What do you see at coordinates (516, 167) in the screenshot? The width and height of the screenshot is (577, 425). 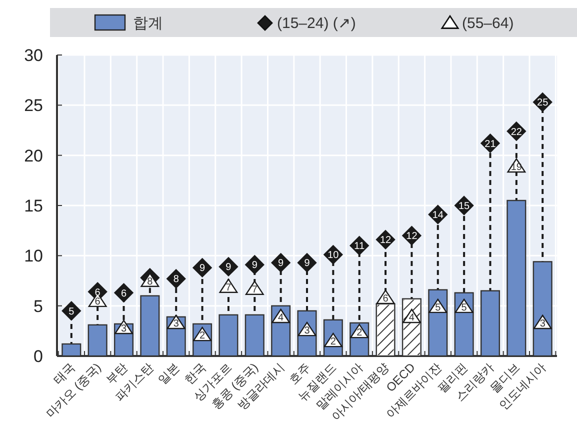 I see `data-label: 19` at bounding box center [516, 167].